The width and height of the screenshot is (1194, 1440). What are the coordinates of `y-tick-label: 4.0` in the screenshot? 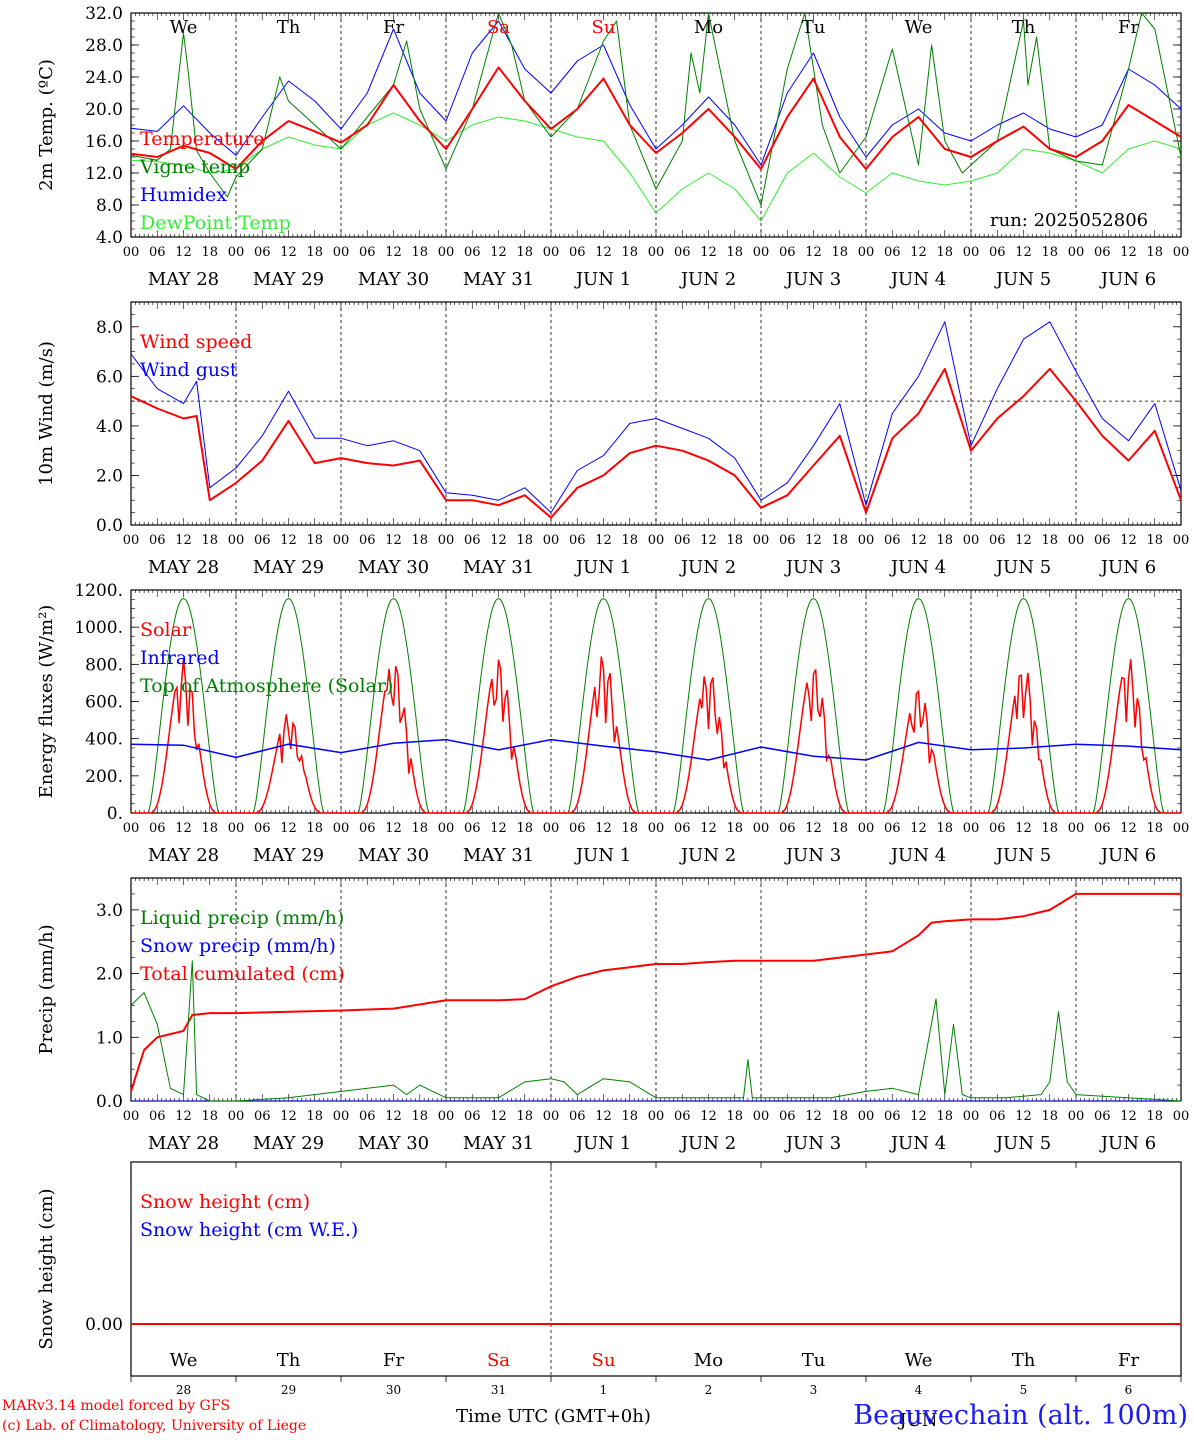 It's located at (109, 427).